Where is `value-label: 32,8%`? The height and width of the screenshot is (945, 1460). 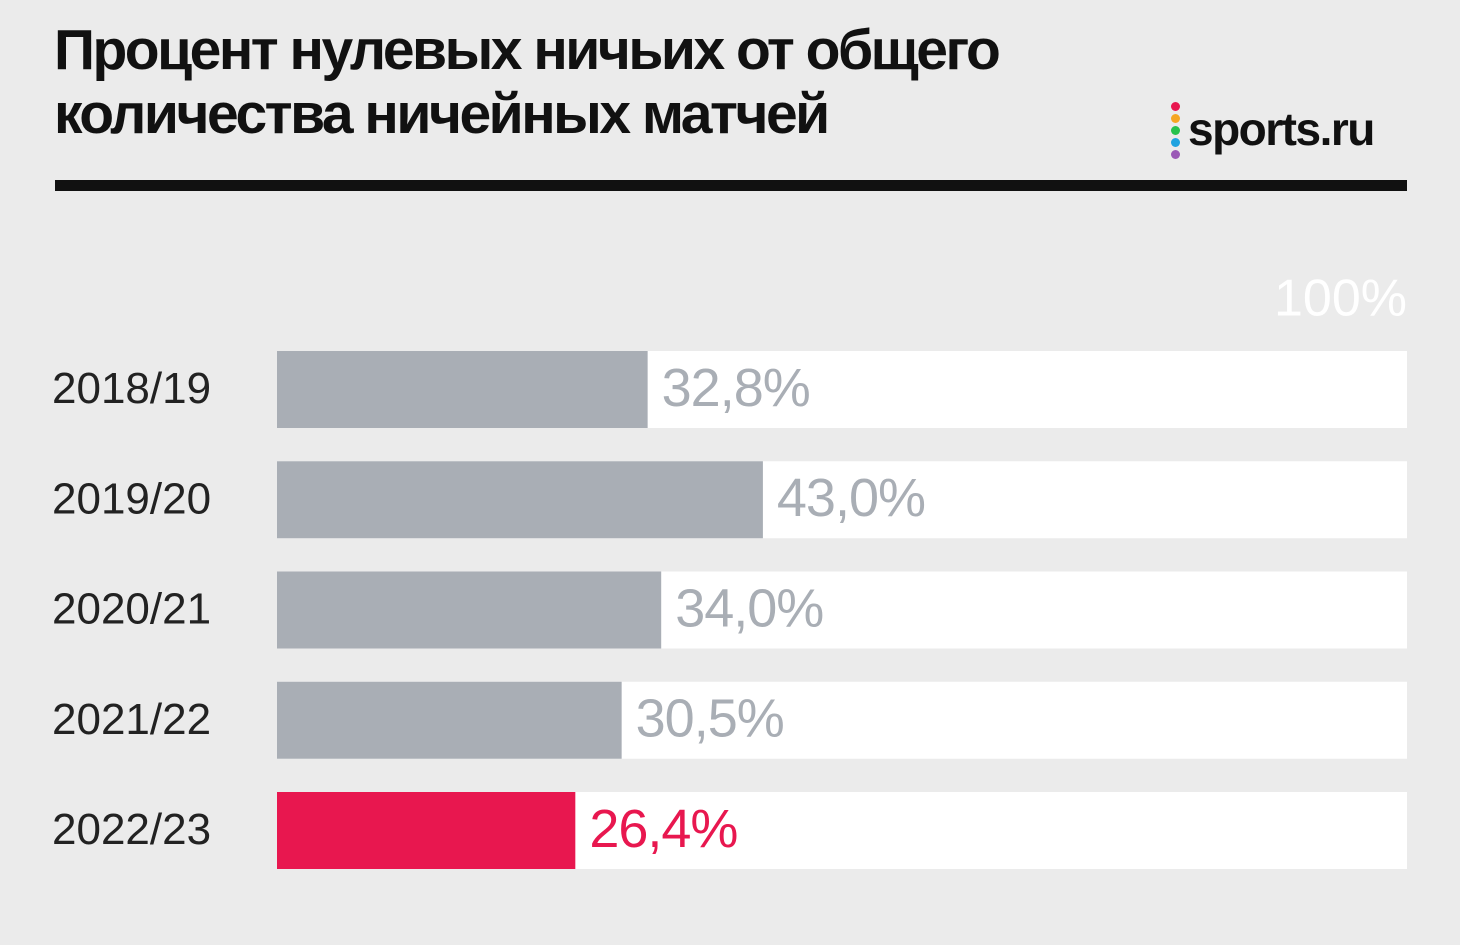 value-label: 32,8% is located at coordinates (736, 388).